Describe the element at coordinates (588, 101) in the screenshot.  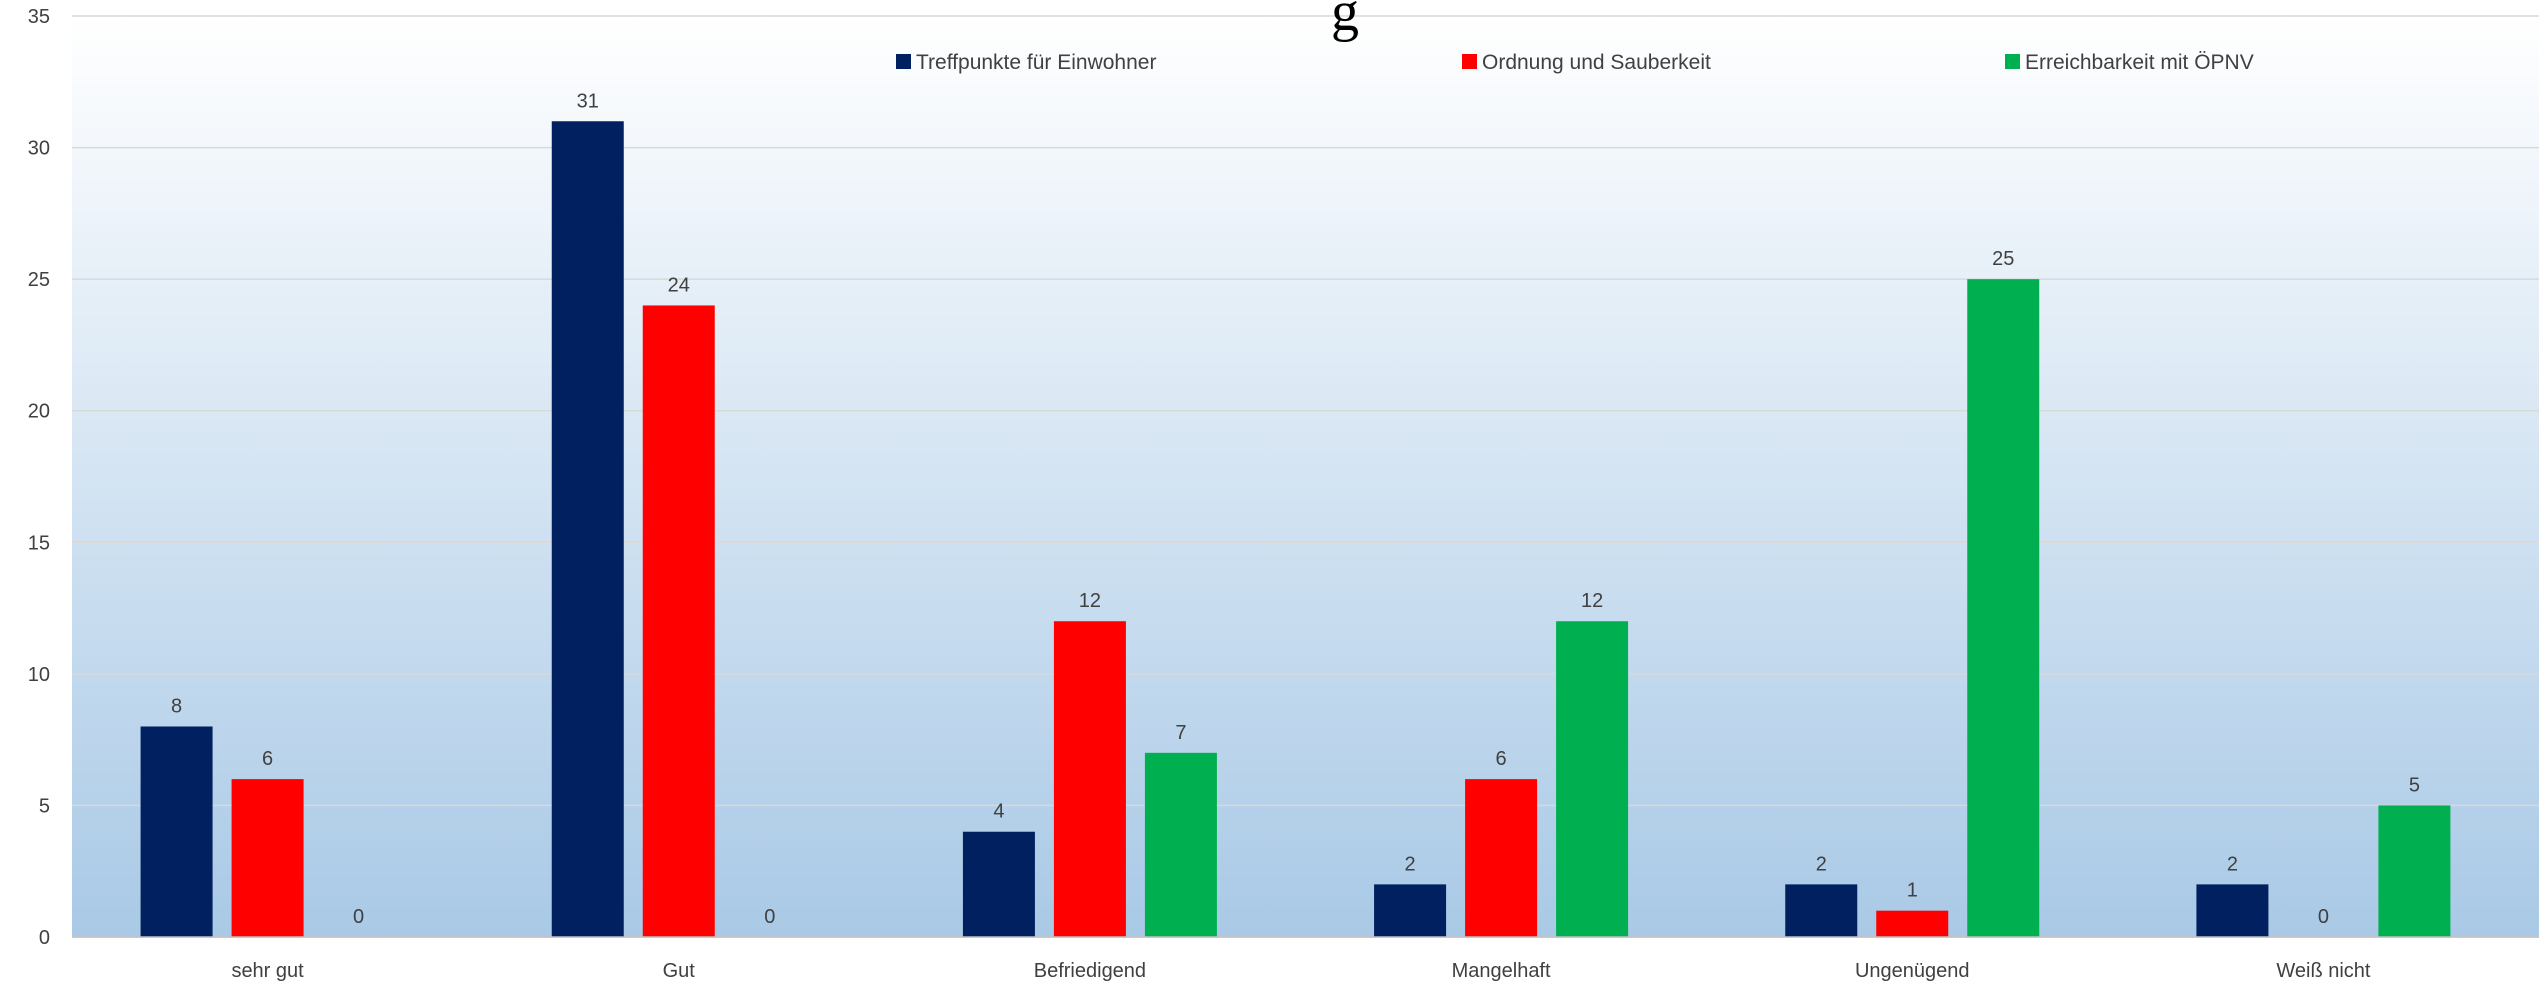
I see `data-label: 31` at that location.